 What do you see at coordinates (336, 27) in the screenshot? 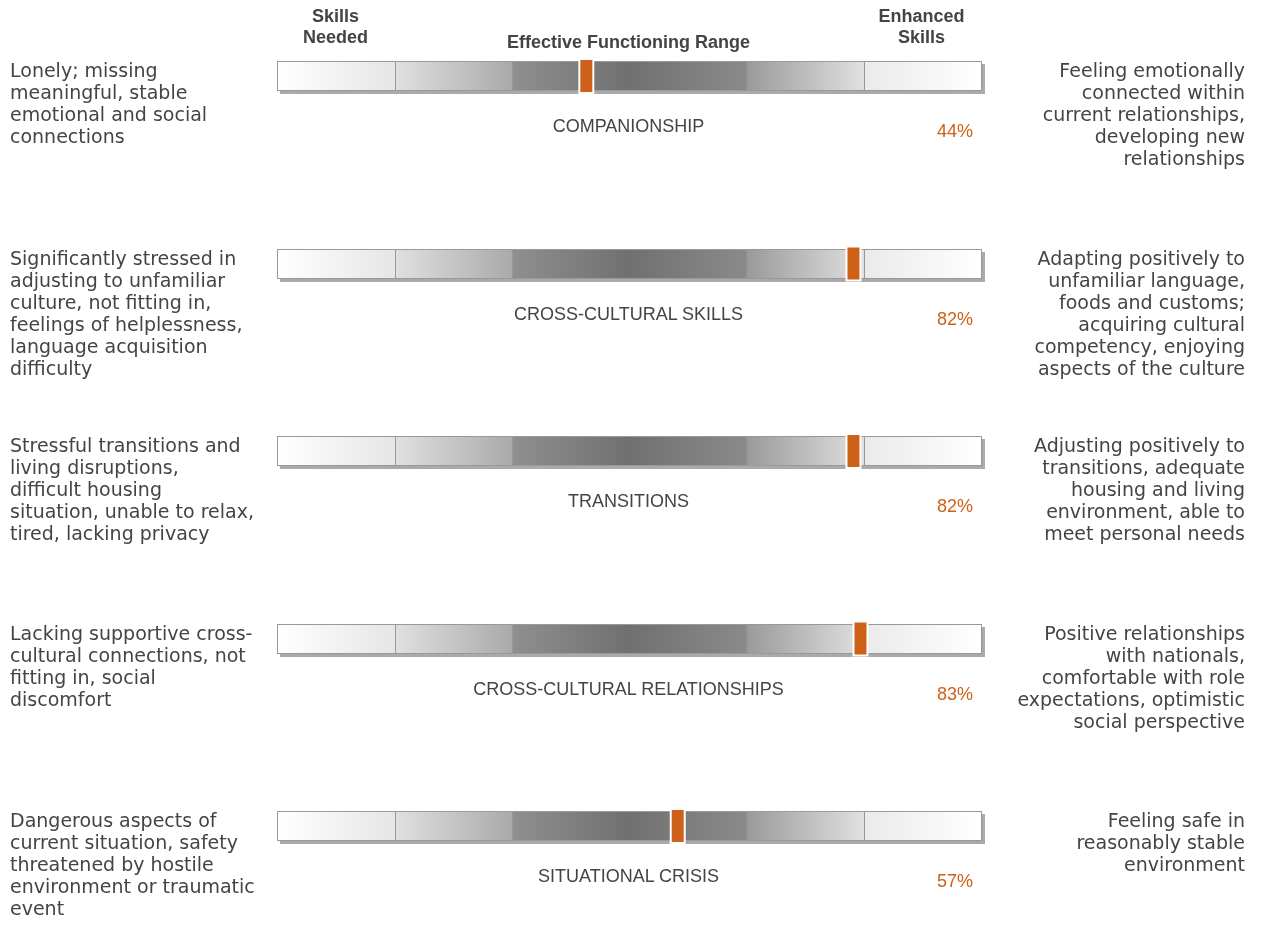
I see `text: Skills Needed` at bounding box center [336, 27].